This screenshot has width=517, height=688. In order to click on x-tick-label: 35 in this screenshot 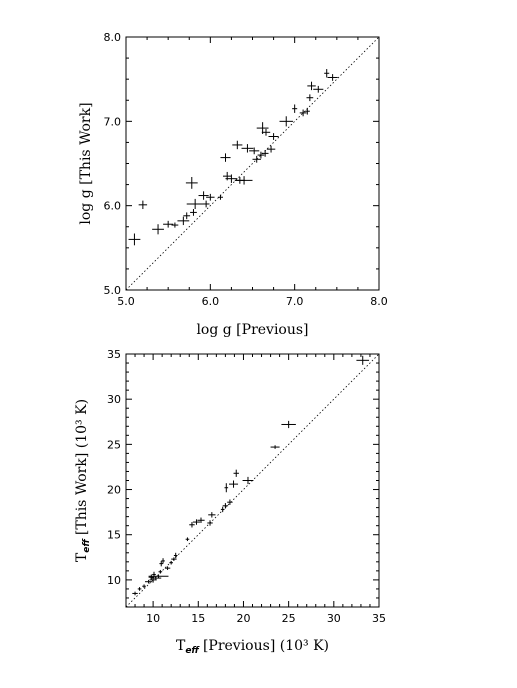, I will do `click(379, 618)`.